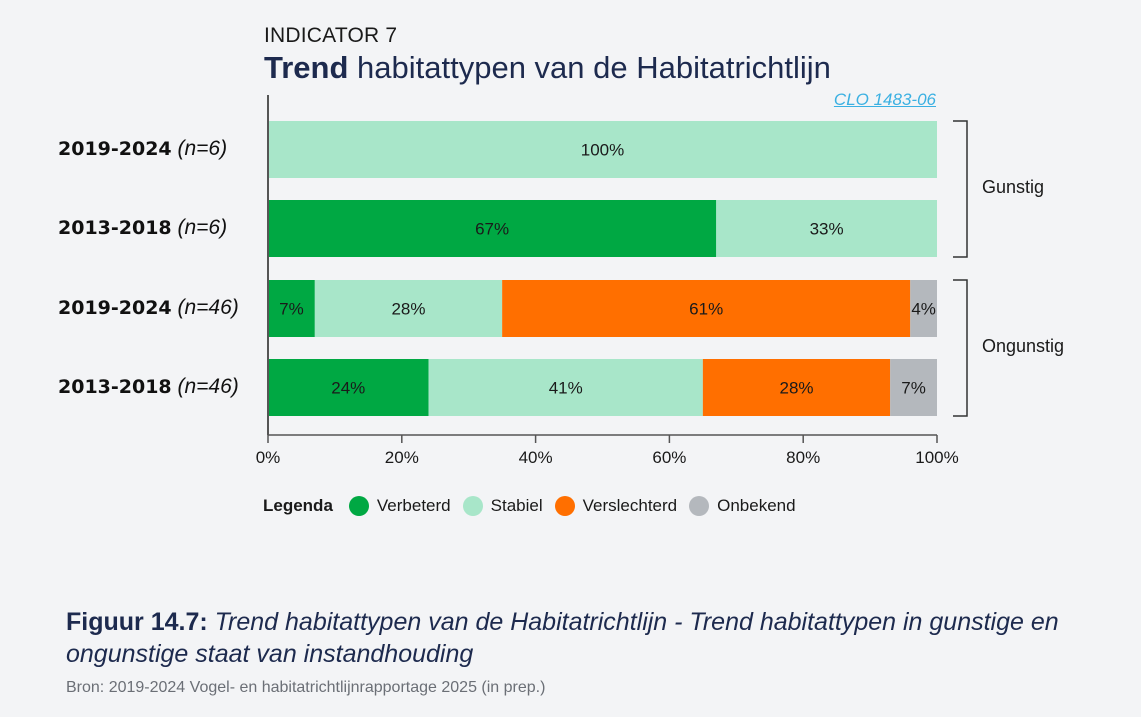  What do you see at coordinates (756, 505) in the screenshot?
I see `legend-label: Onbekend` at bounding box center [756, 505].